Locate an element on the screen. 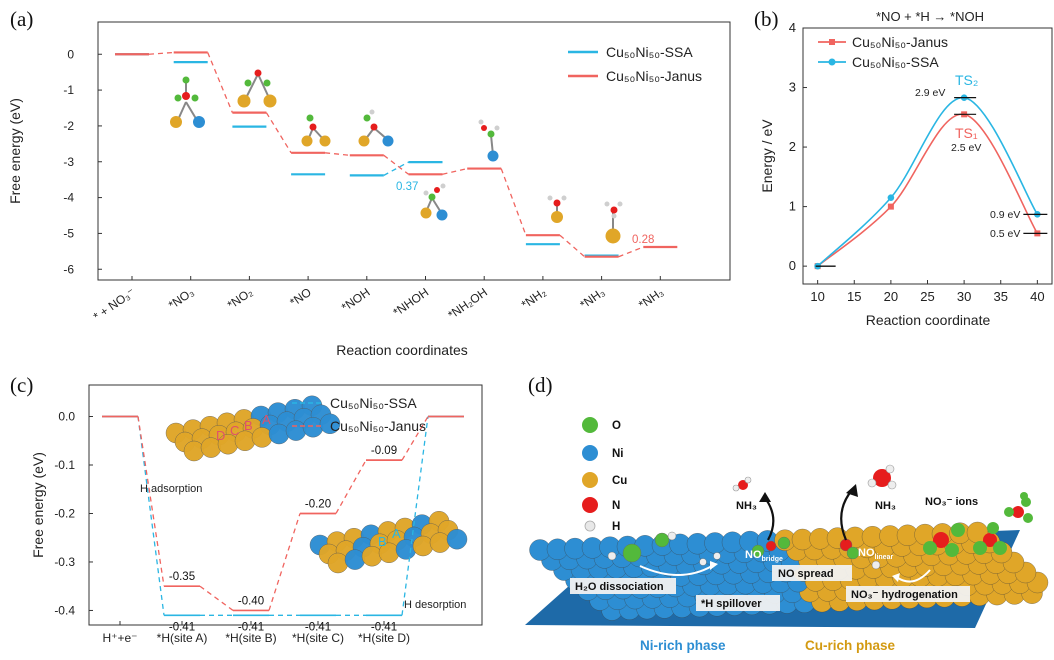 The height and width of the screenshot is (660, 1054). legend-label-ssa: Cu₅₀Ni₅₀-SSA is located at coordinates (649, 52).